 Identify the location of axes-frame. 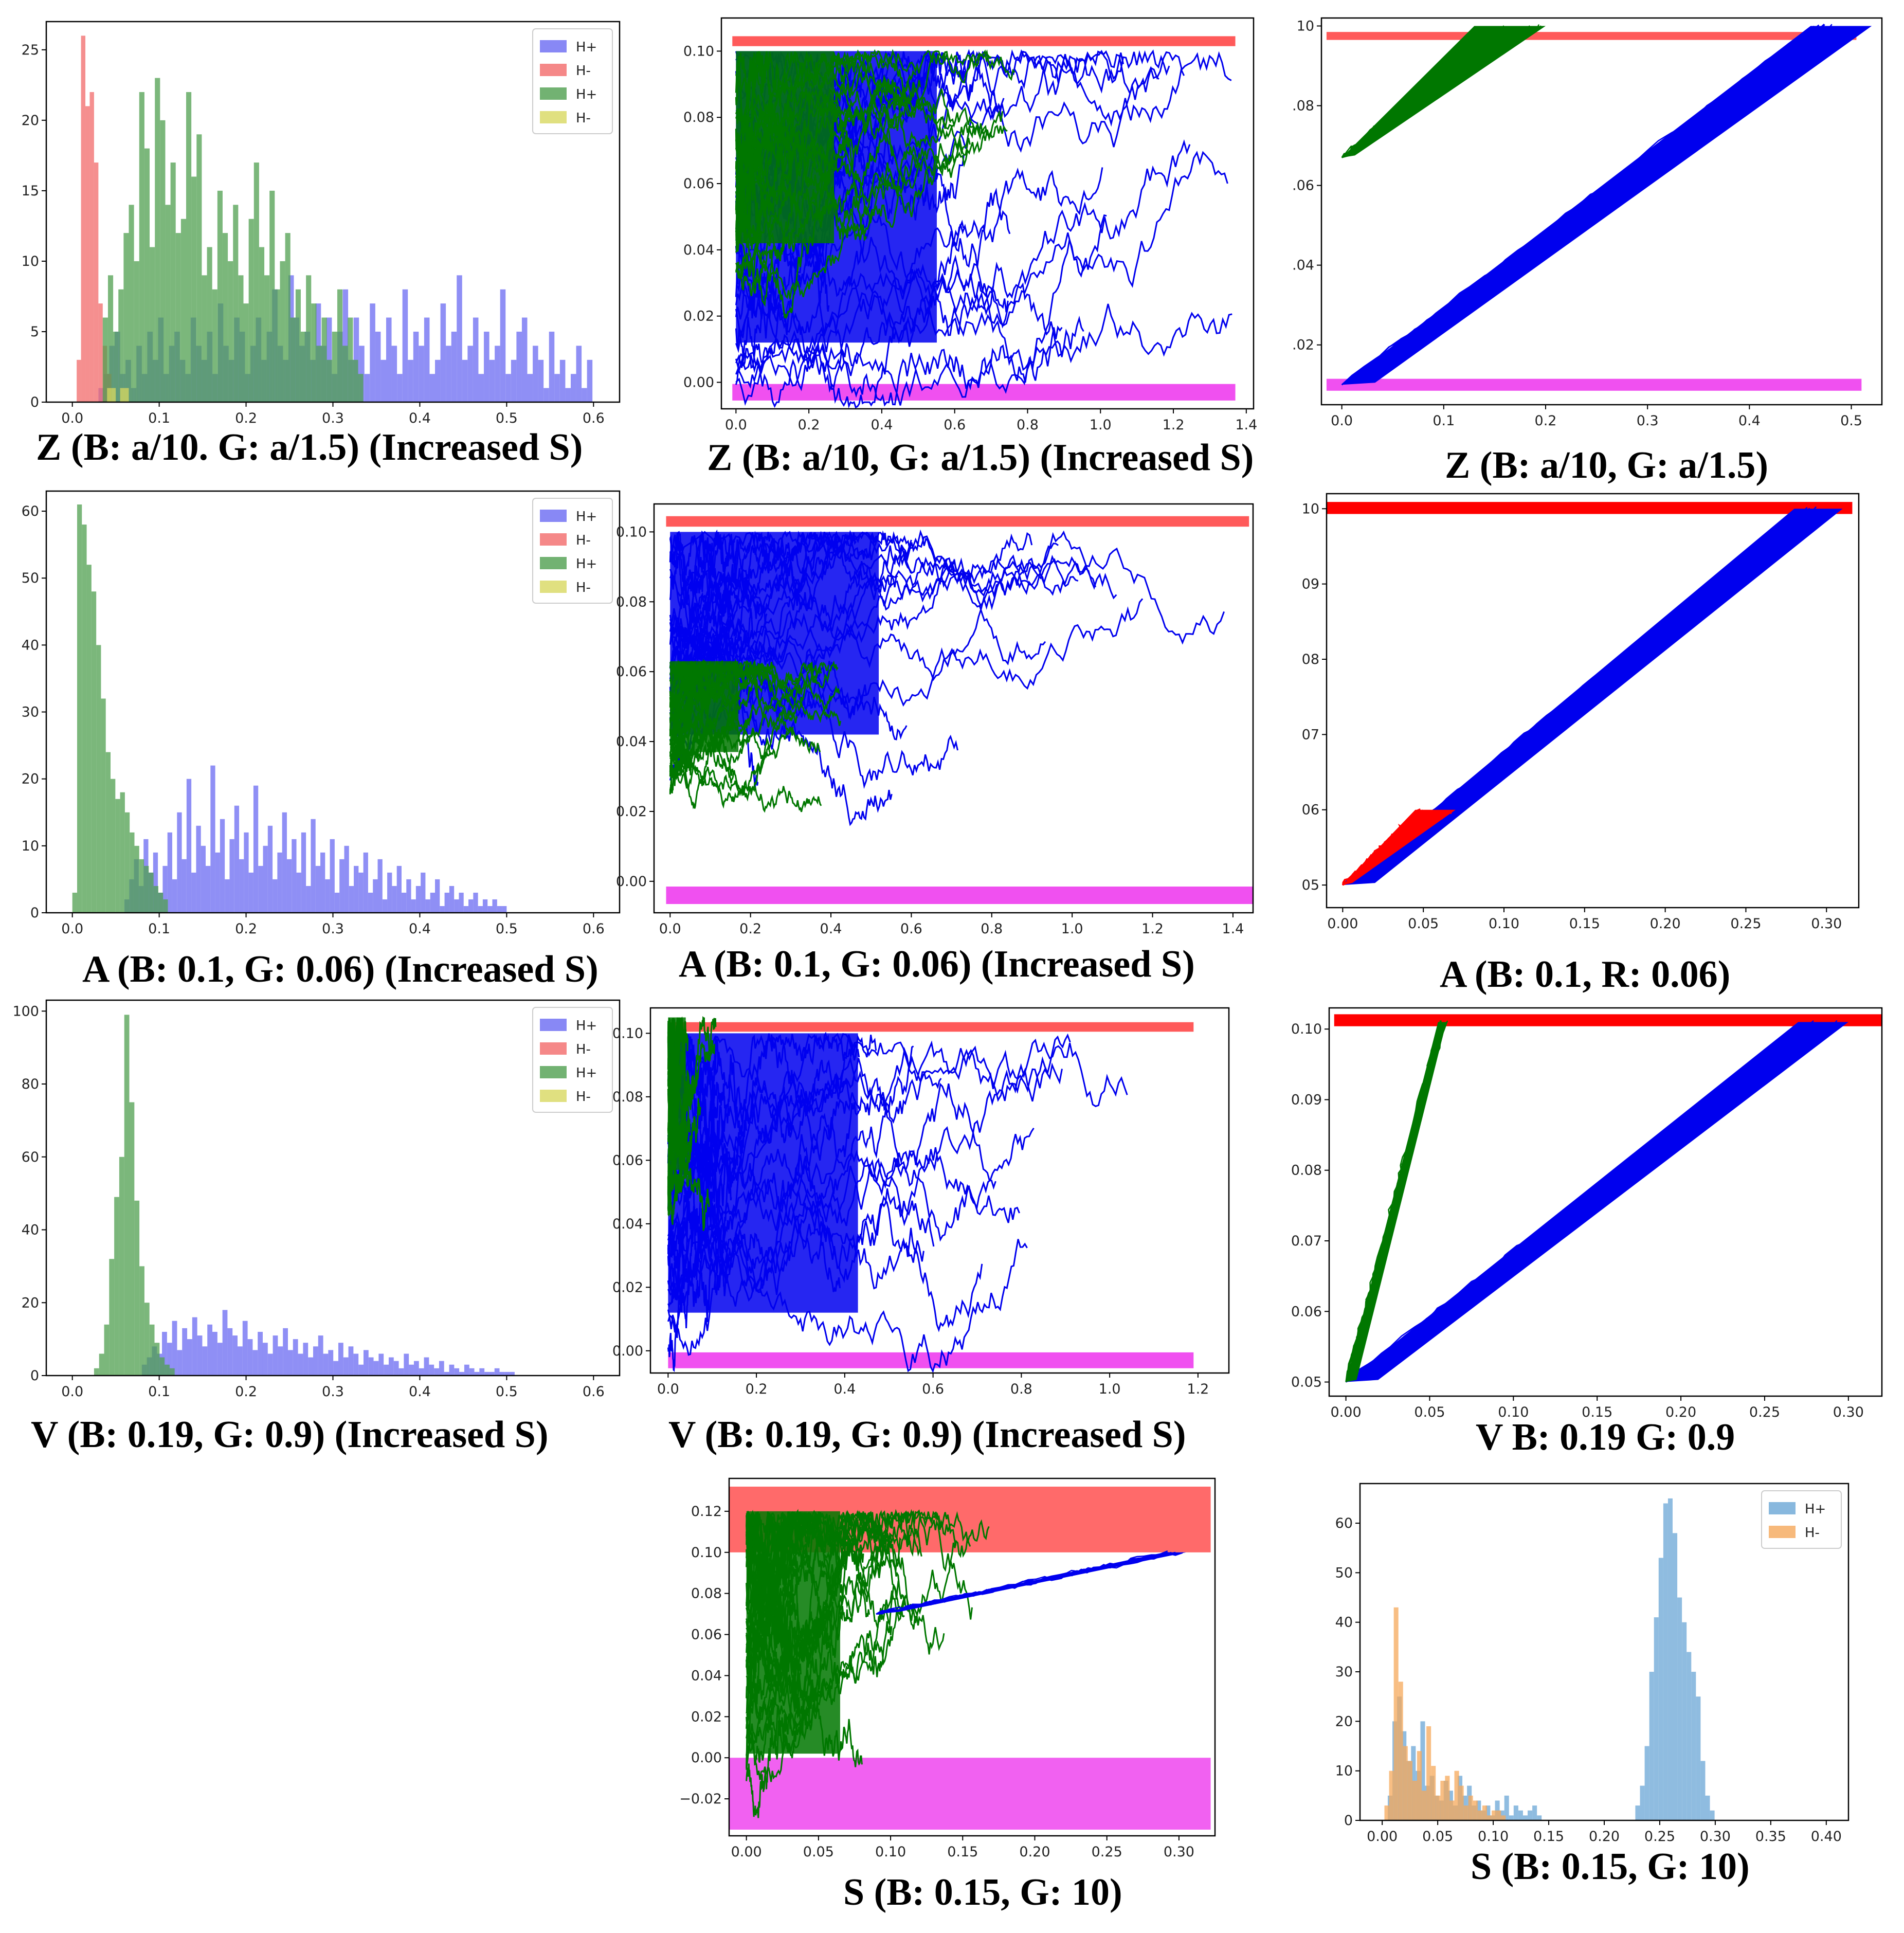
(987, 214).